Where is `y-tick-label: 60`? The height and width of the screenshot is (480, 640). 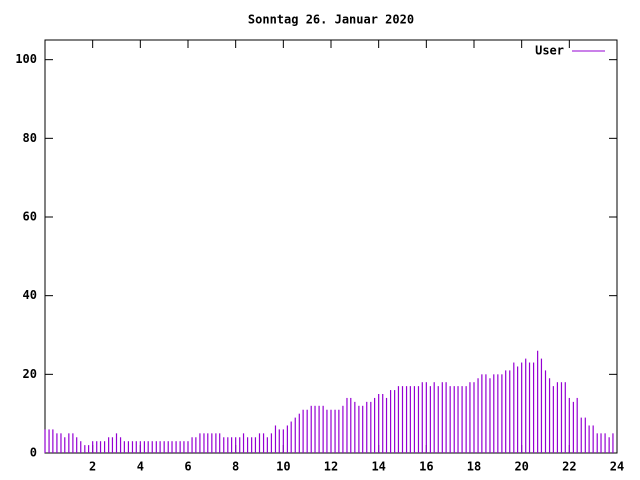
y-tick-label: 60 is located at coordinates (30, 217).